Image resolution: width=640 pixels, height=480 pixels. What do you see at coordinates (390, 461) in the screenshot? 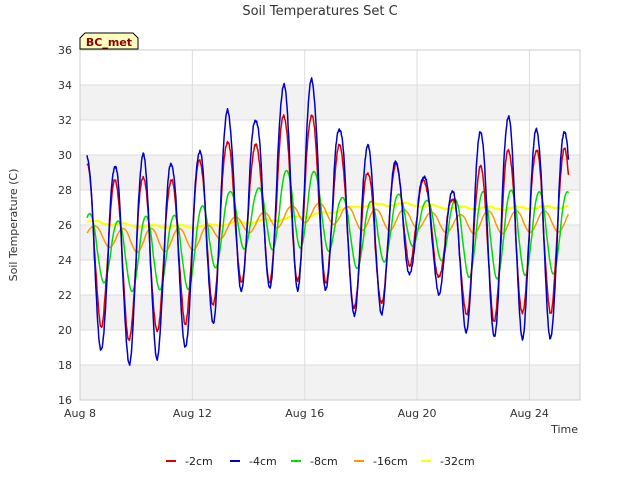
I see `legend-label: -16cm` at bounding box center [390, 461].